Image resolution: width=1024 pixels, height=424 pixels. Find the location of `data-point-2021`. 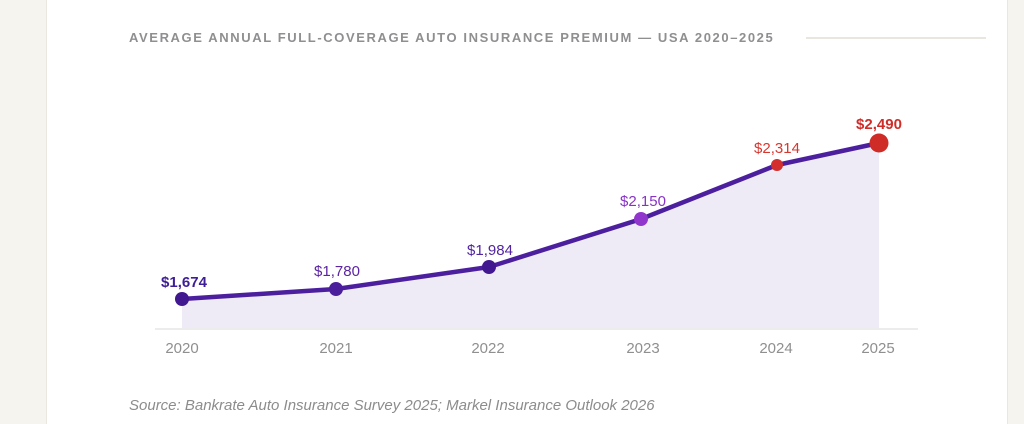

data-point-2021 is located at coordinates (336, 289).